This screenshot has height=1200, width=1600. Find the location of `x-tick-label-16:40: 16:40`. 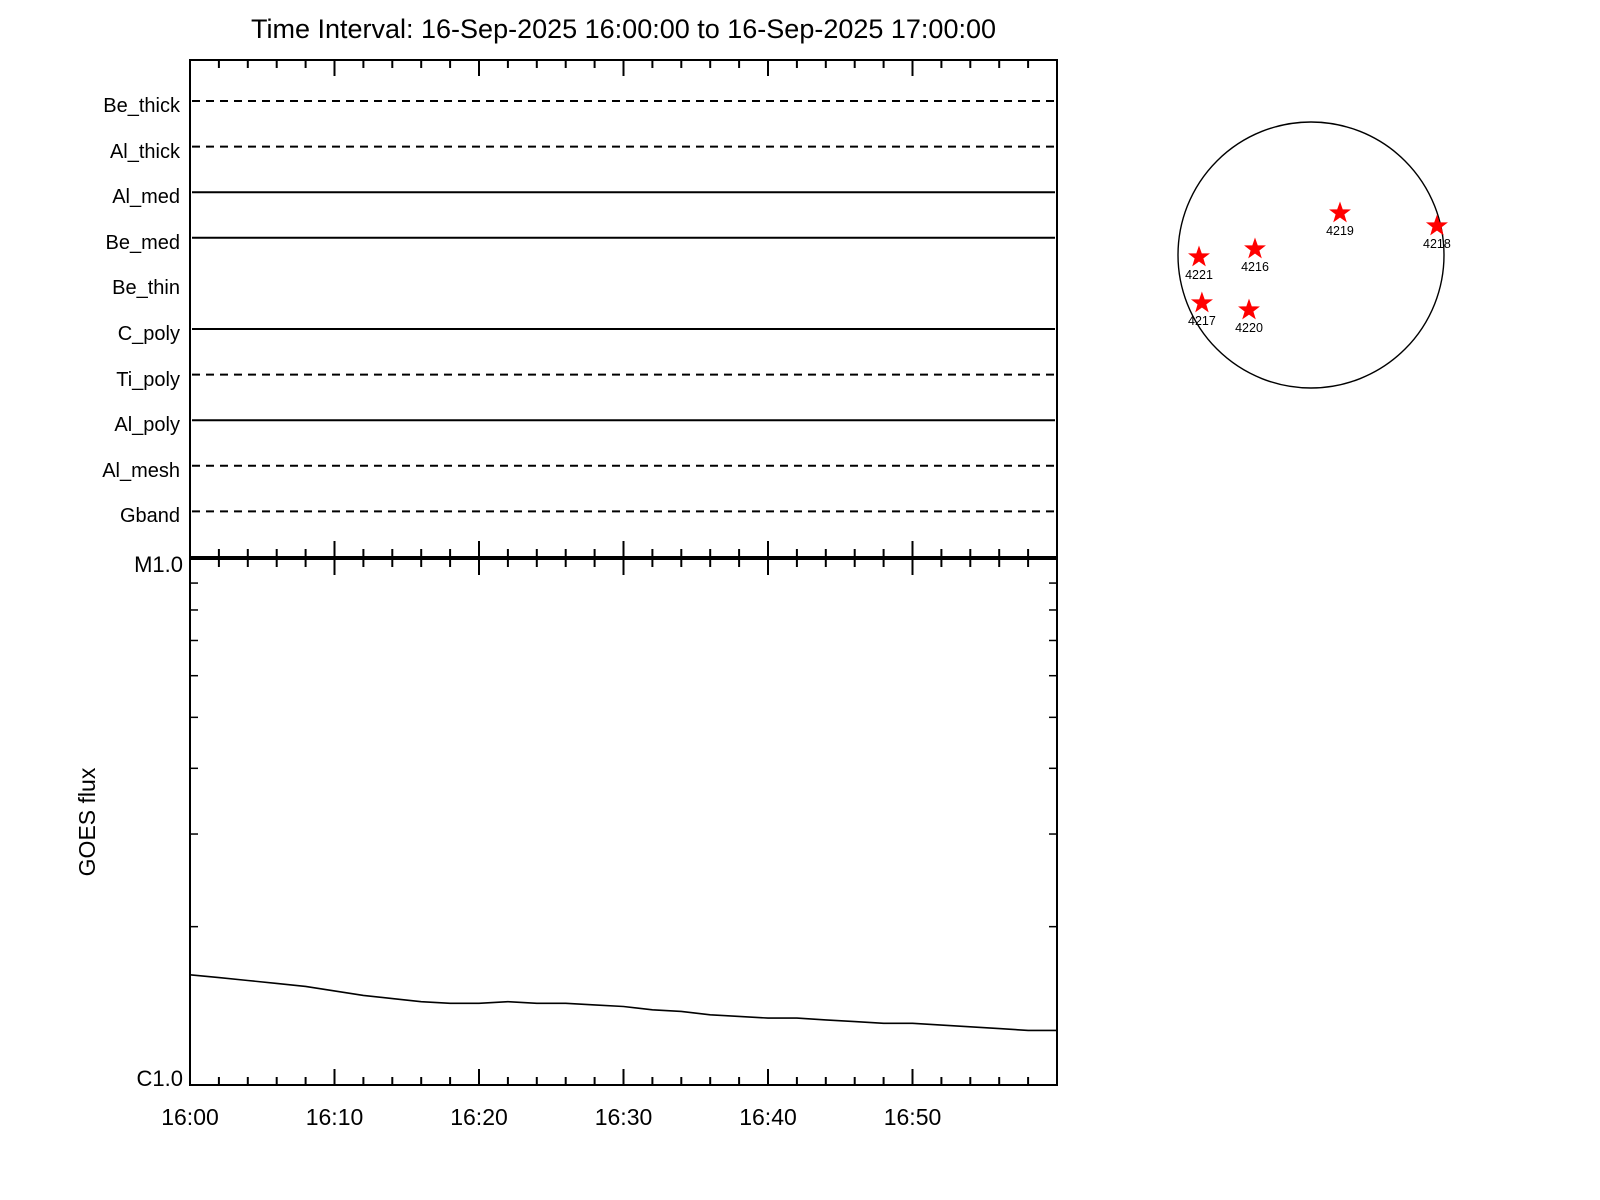

x-tick-label-16:40: 16:40 is located at coordinates (768, 1117).